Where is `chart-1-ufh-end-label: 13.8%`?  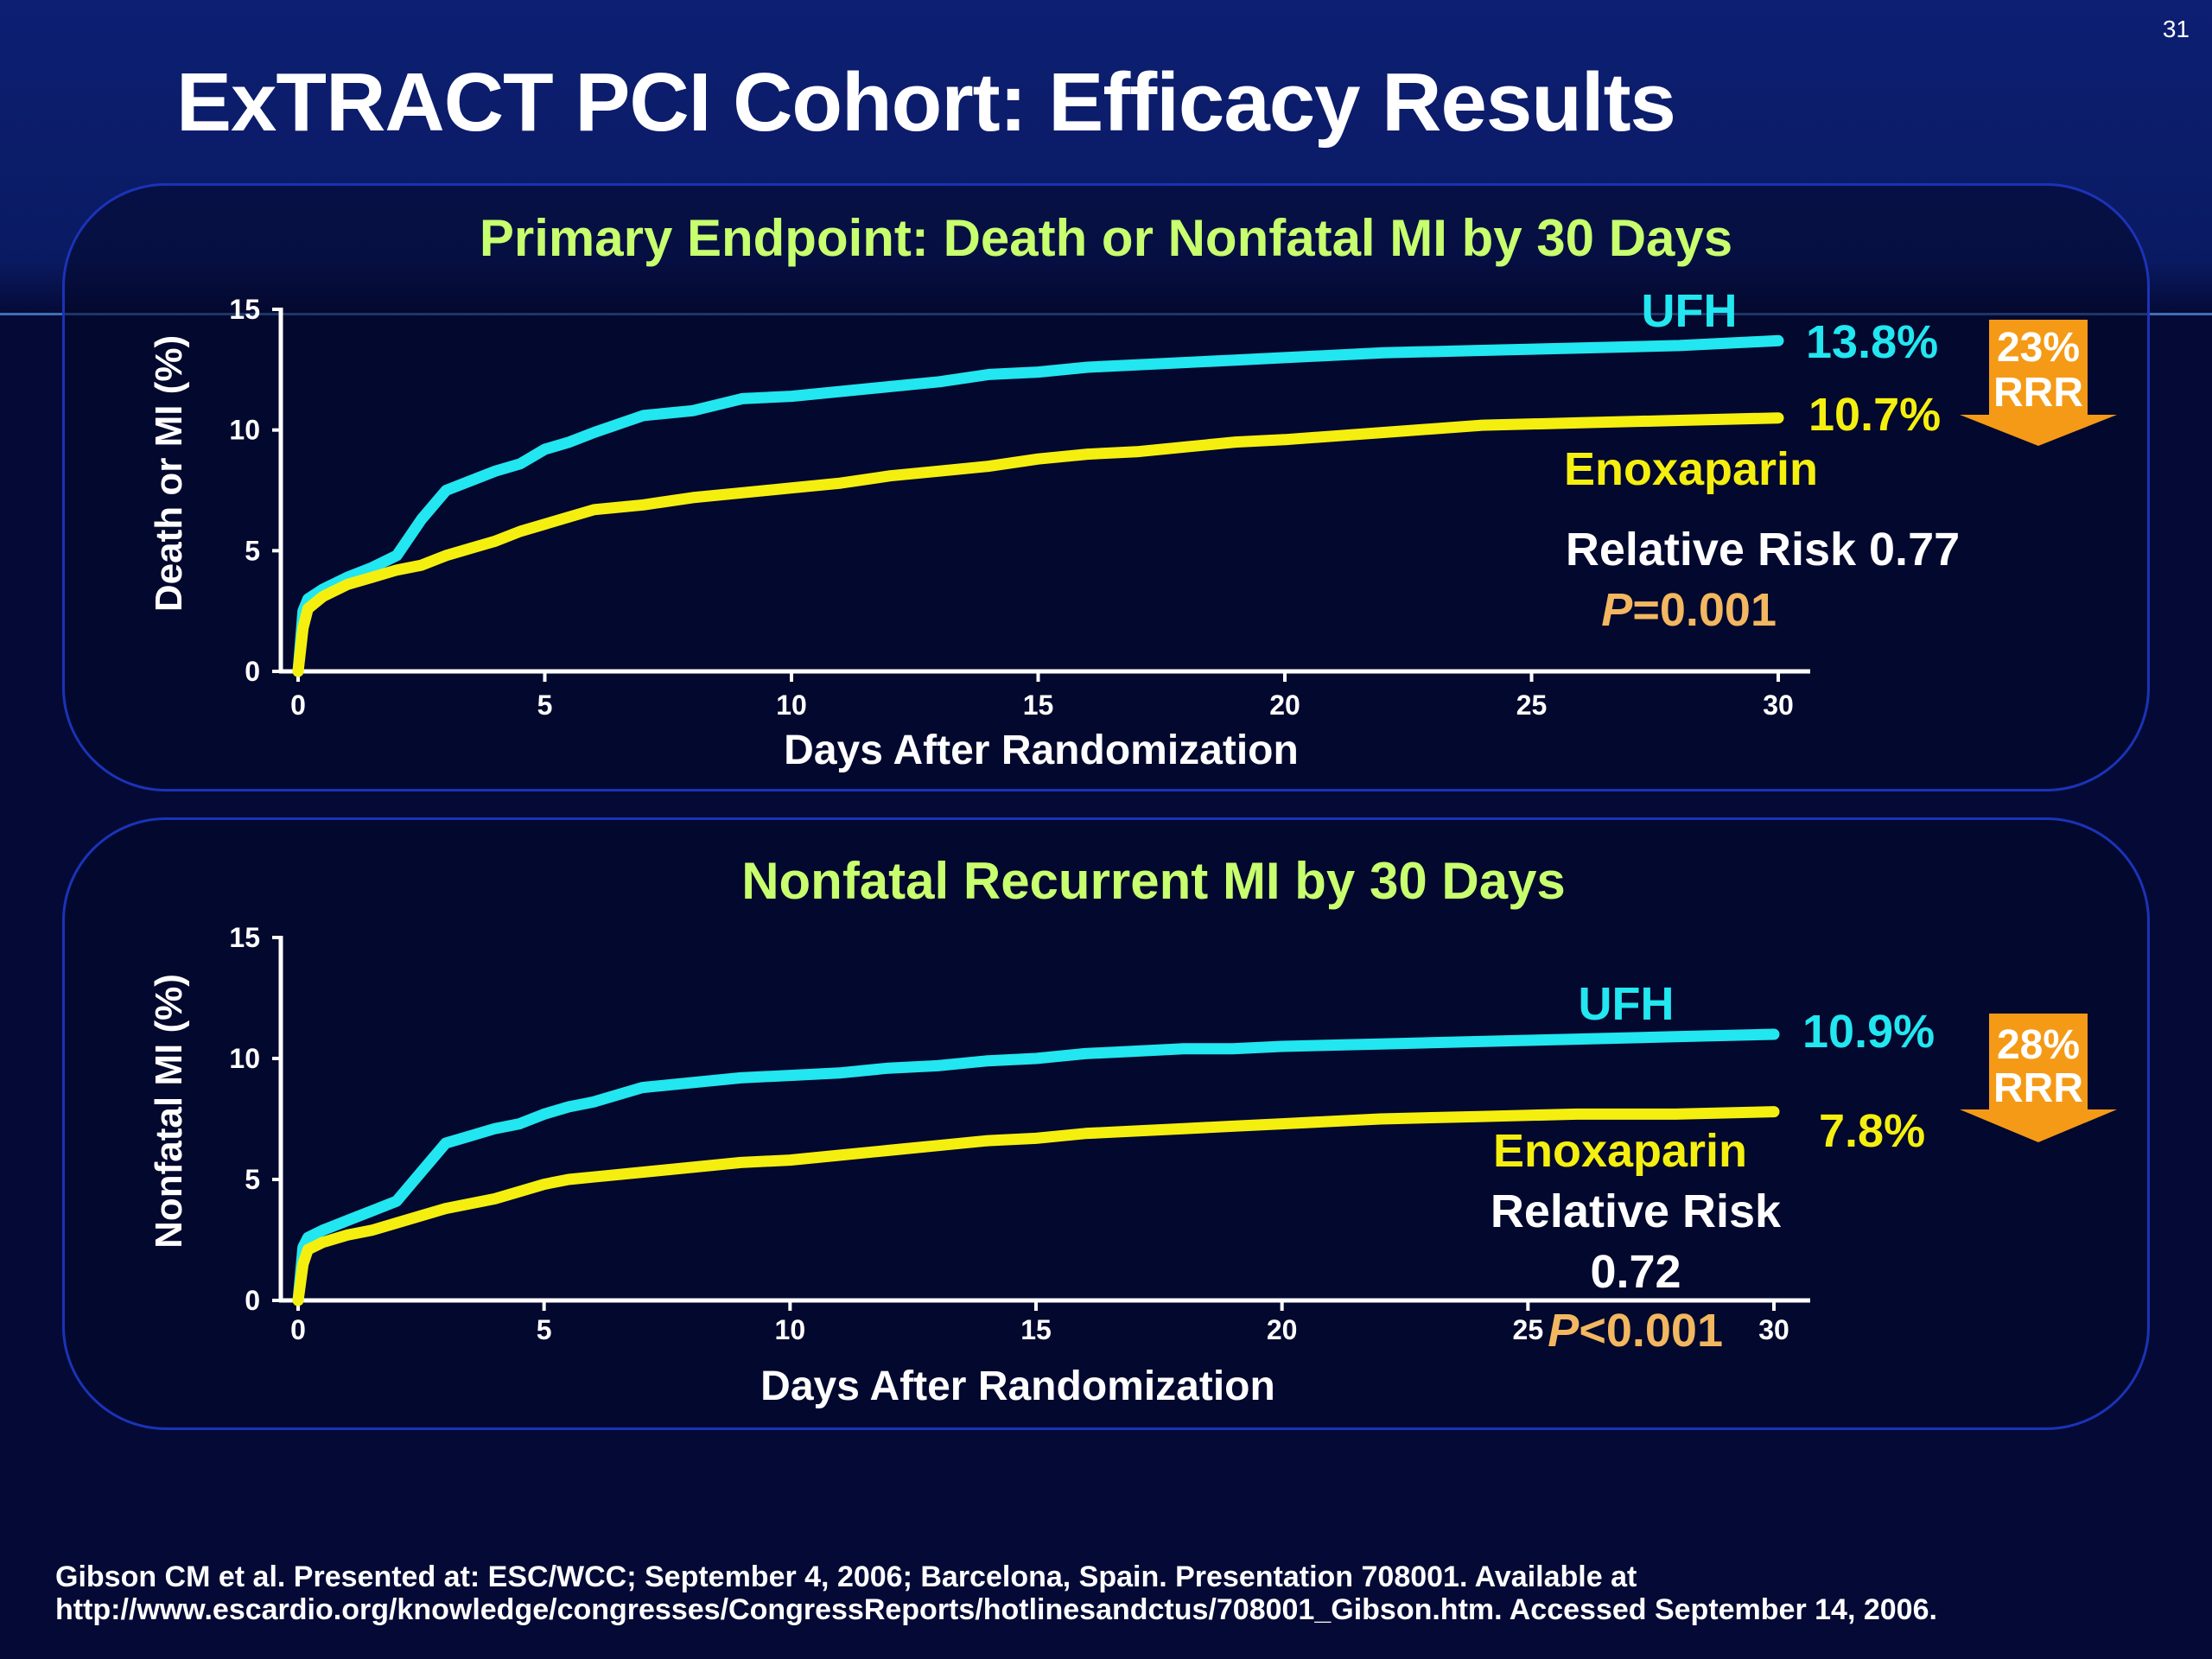 chart-1-ufh-end-label: 13.8% is located at coordinates (1872, 342).